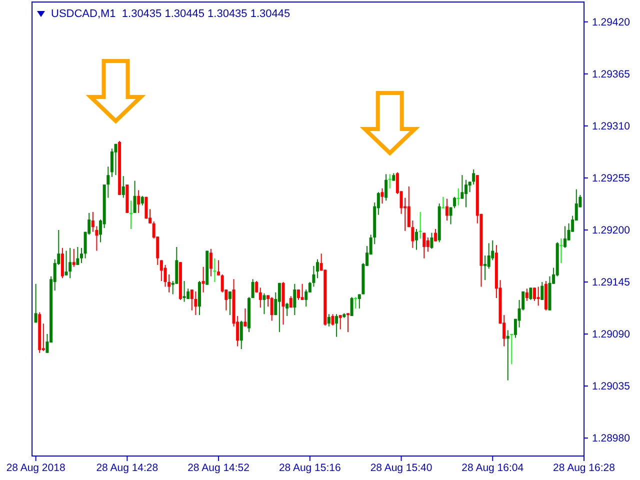 Image resolution: width=640 pixels, height=480 pixels. I want to click on y-tick-label: 1.29255, so click(611, 178).